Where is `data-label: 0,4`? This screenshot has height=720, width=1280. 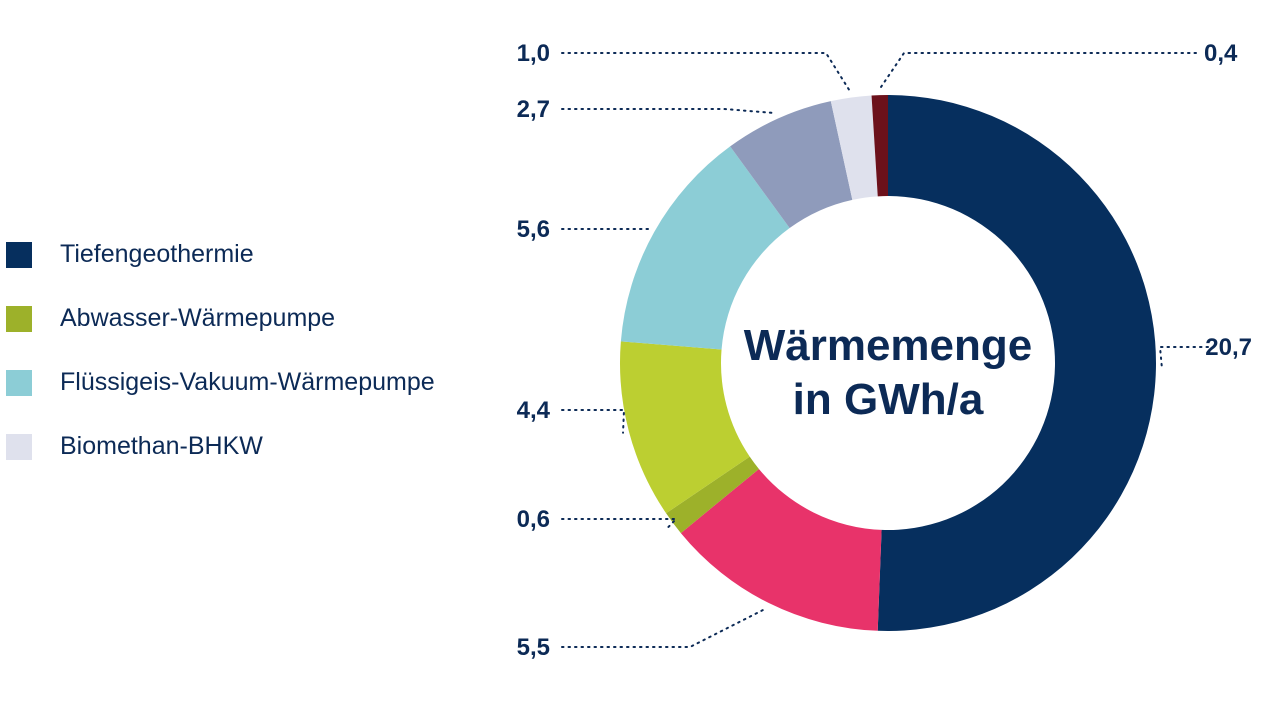
data-label: 0,4 is located at coordinates (1221, 53).